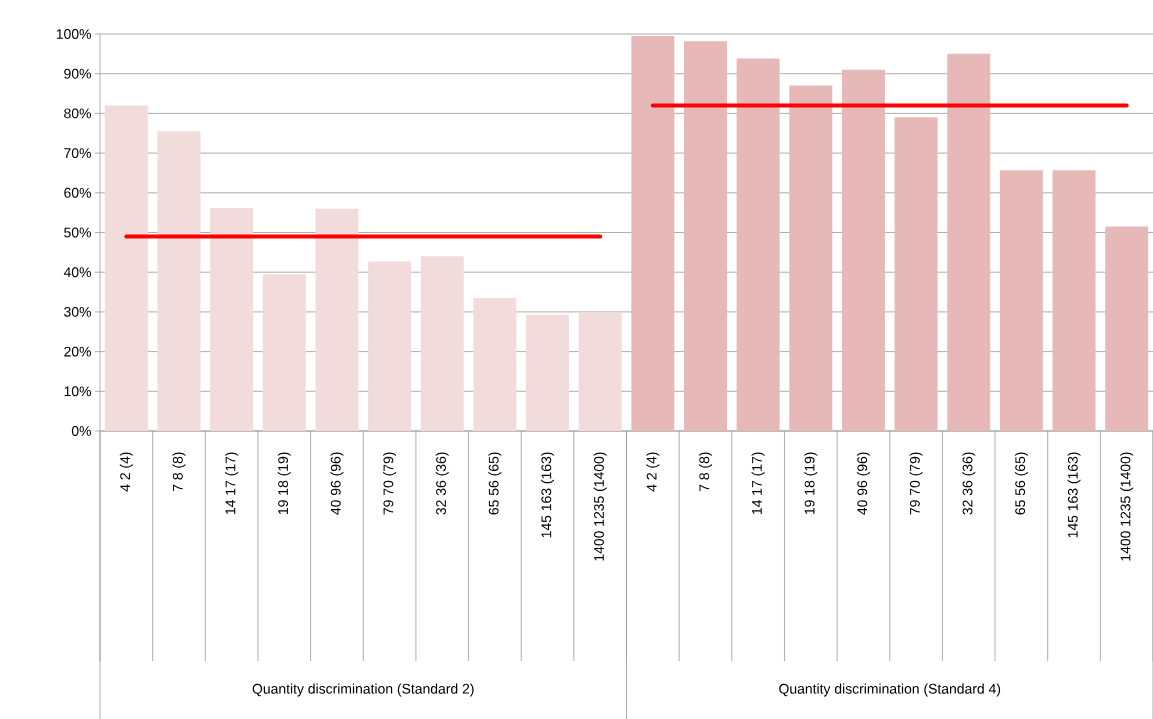 The height and width of the screenshot is (719, 1153). What do you see at coordinates (77, 153) in the screenshot?
I see `y-tick-label: 70%` at bounding box center [77, 153].